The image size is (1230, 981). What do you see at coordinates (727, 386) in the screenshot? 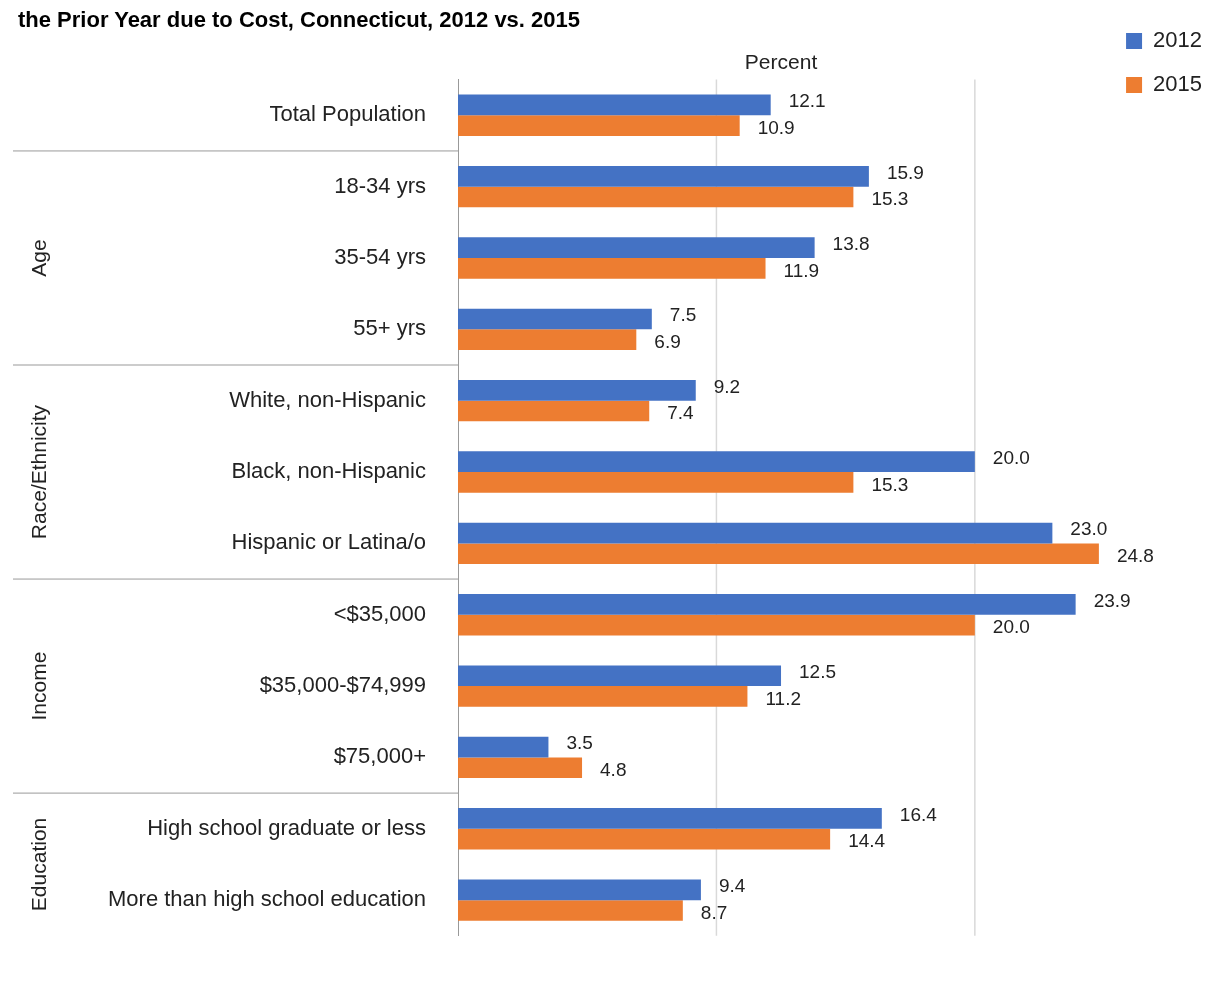
I see `data-label: 9.2` at bounding box center [727, 386].